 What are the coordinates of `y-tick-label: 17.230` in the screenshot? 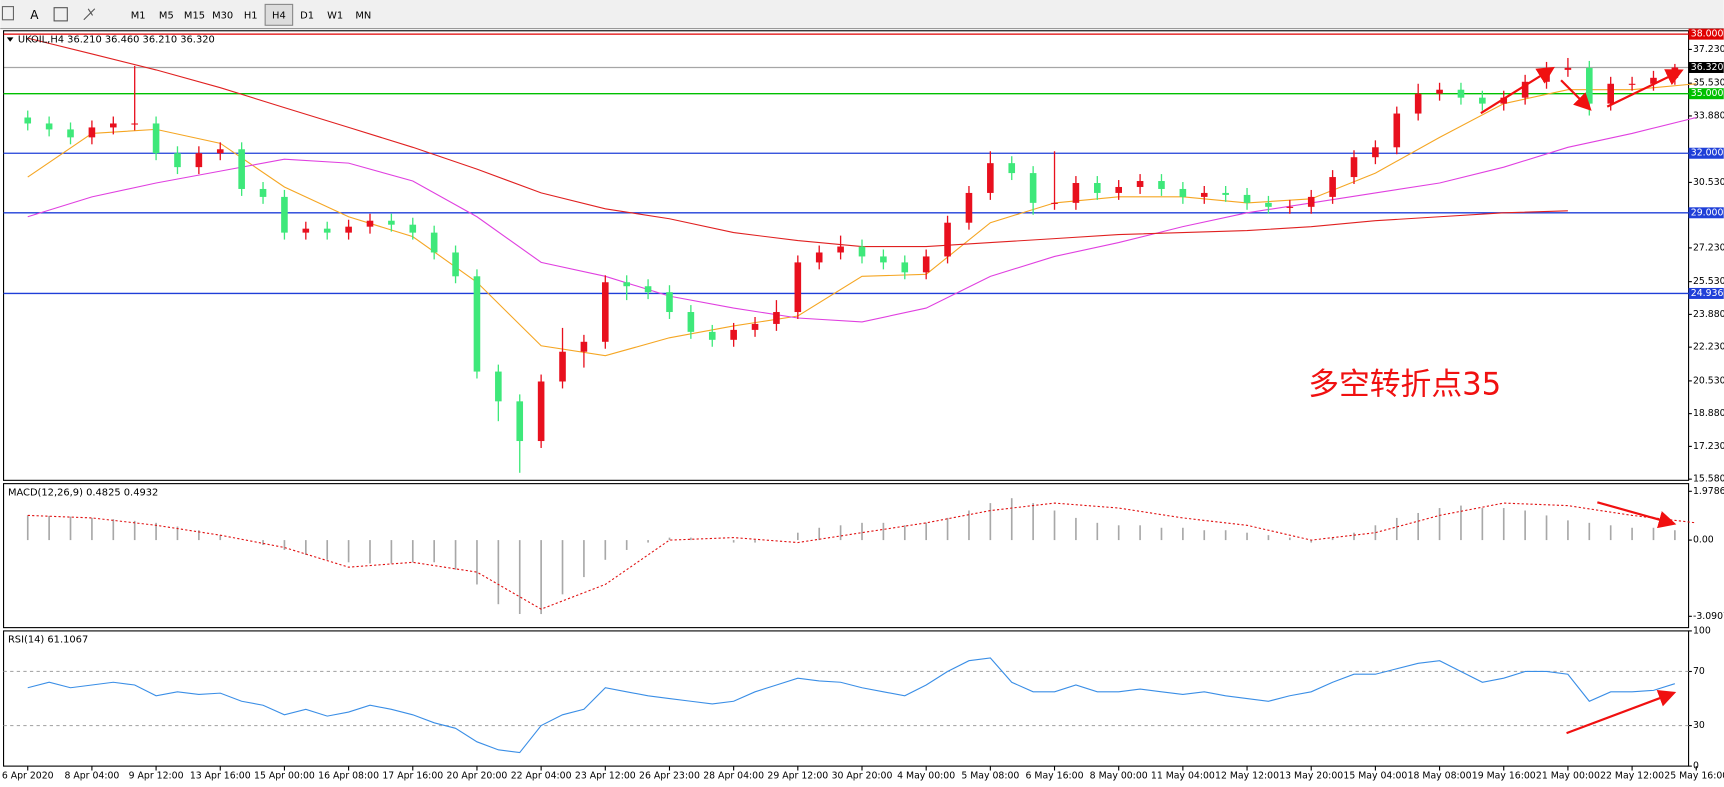 It's located at (1708, 446).